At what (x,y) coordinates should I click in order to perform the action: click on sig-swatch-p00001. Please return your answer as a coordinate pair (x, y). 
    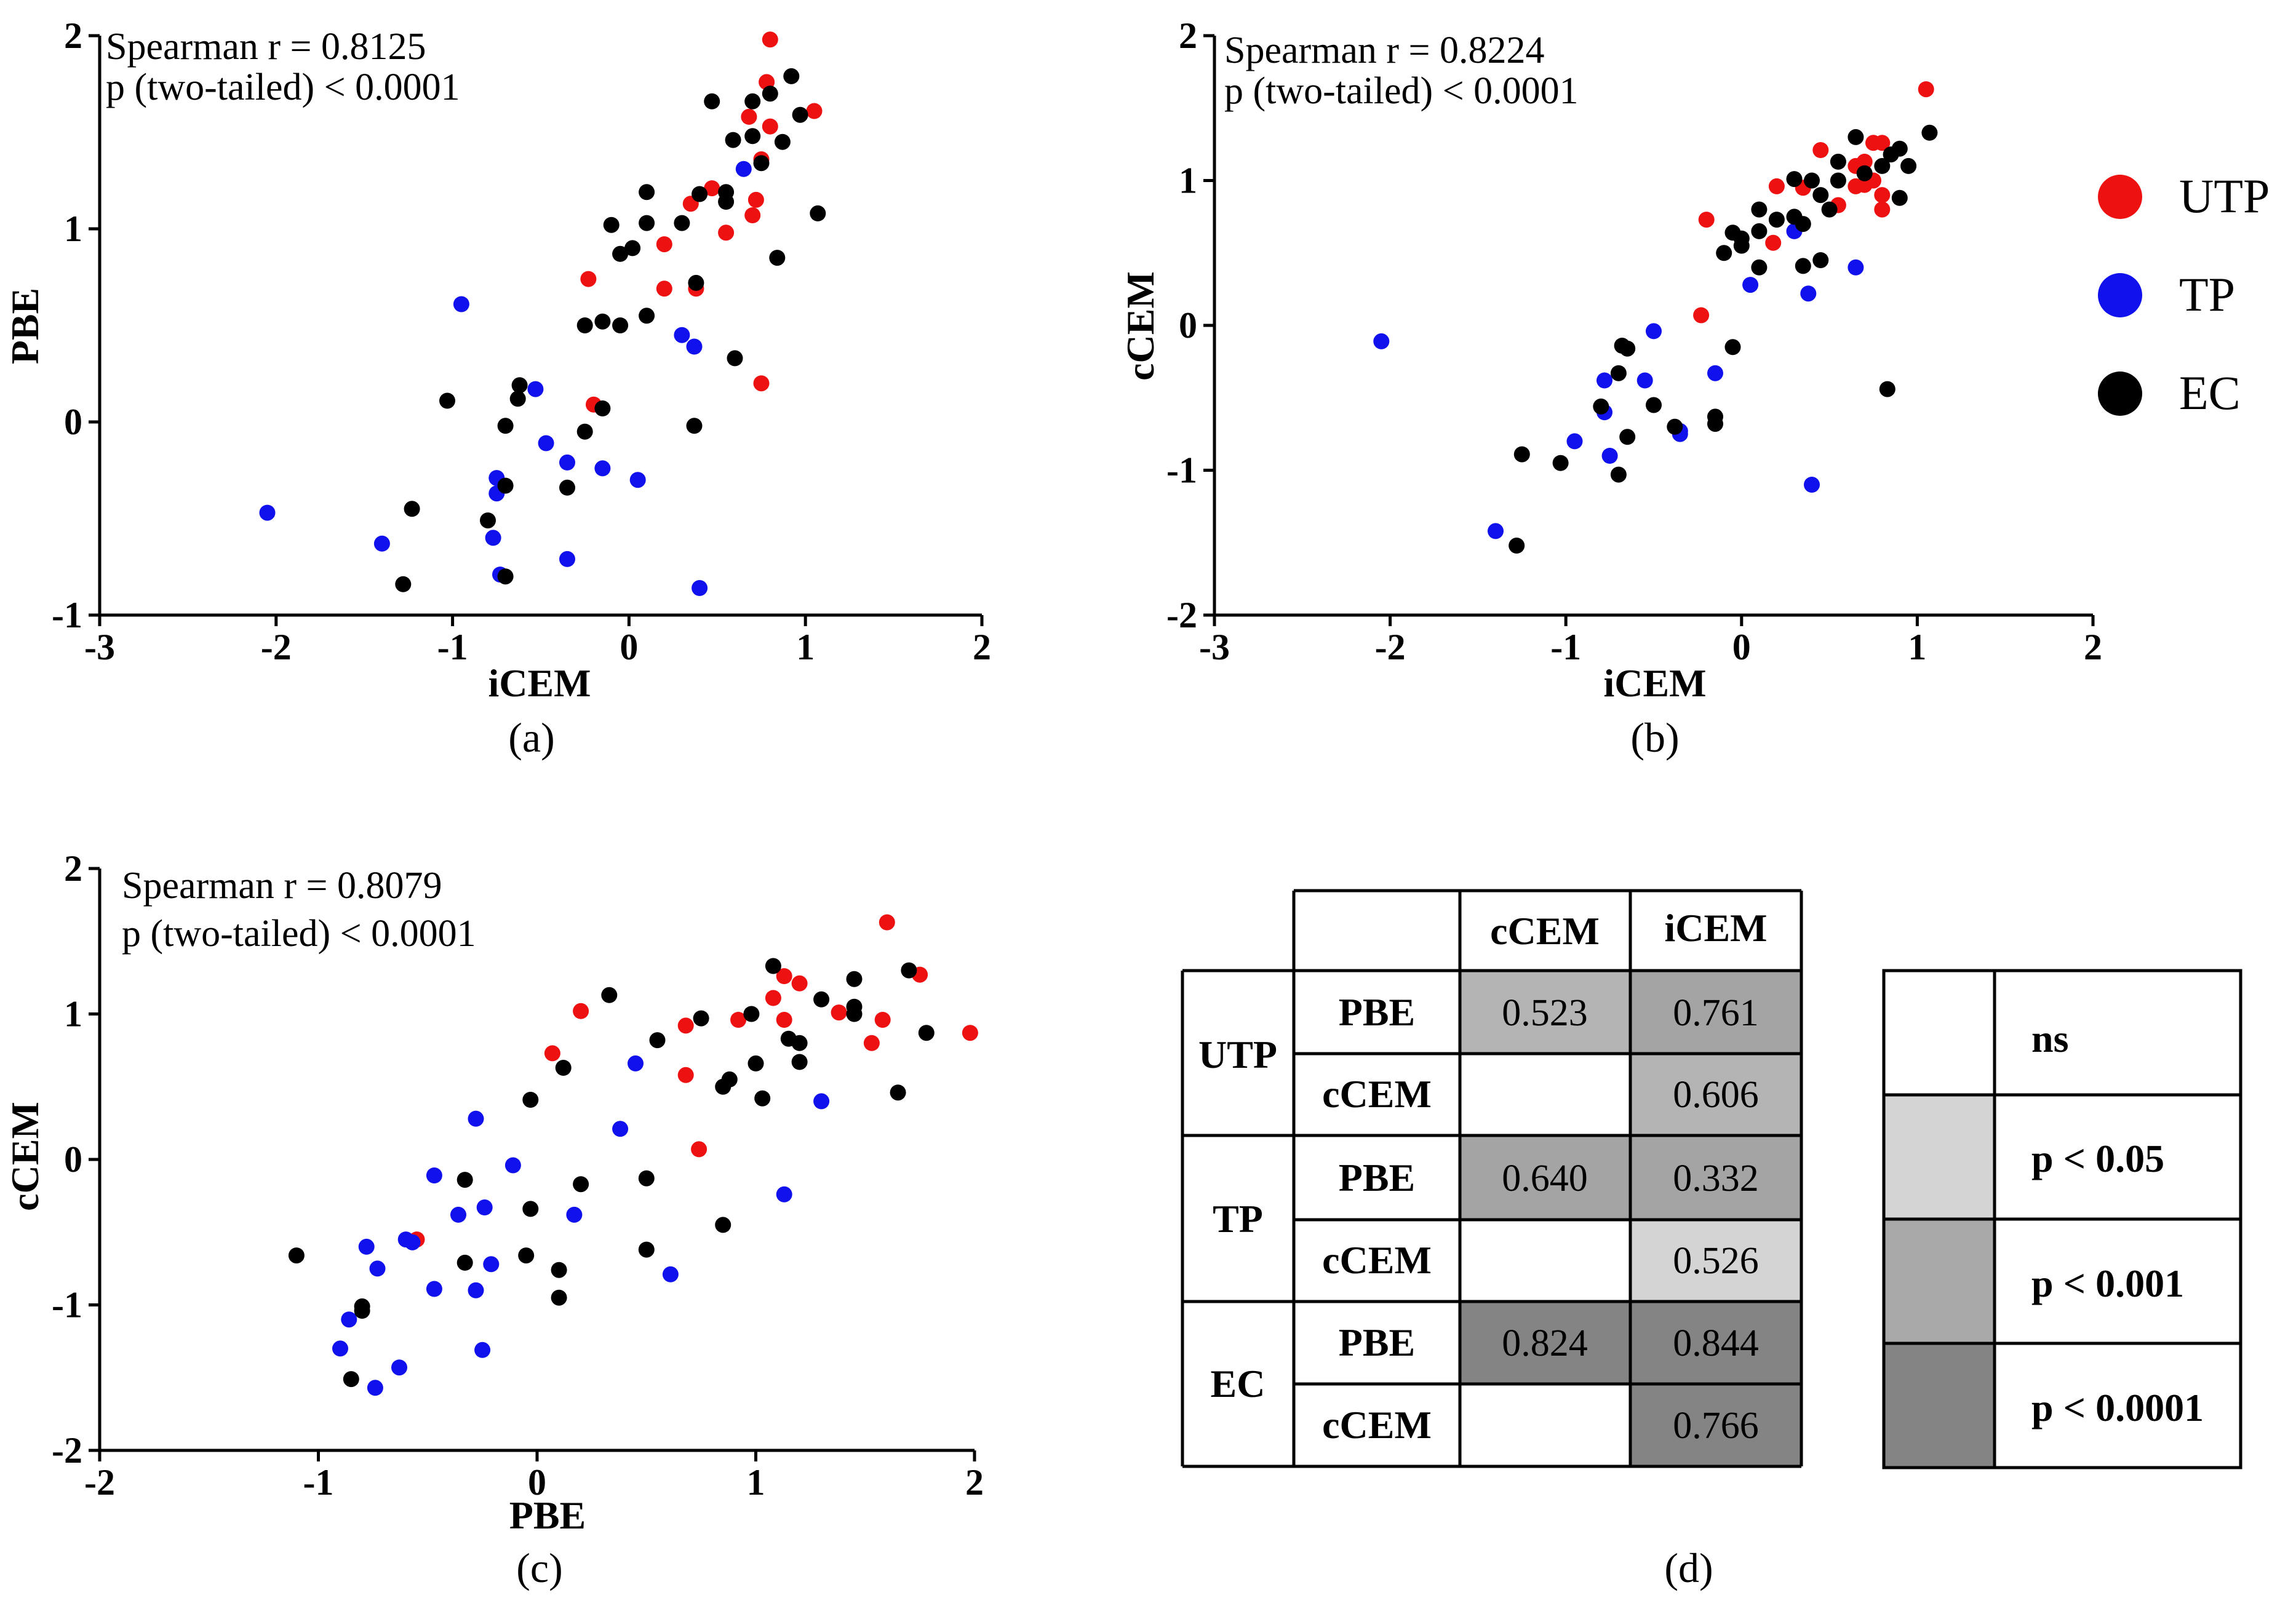
    Looking at the image, I should click on (1940, 1405).